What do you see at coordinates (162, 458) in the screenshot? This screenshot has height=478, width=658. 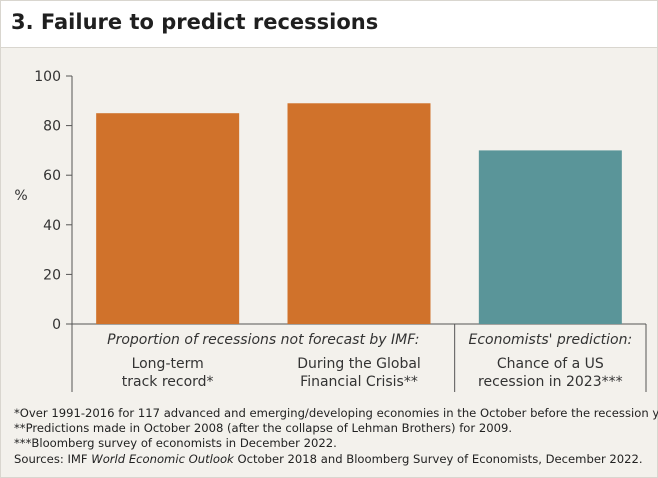 I see `sources-italic: World Economic Outlook` at bounding box center [162, 458].